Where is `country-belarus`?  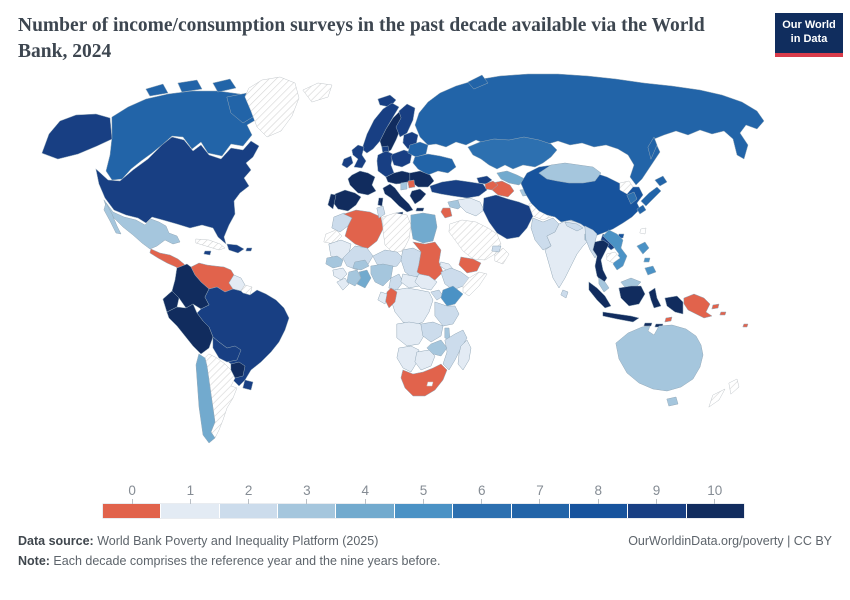
country-belarus is located at coordinates (418, 149).